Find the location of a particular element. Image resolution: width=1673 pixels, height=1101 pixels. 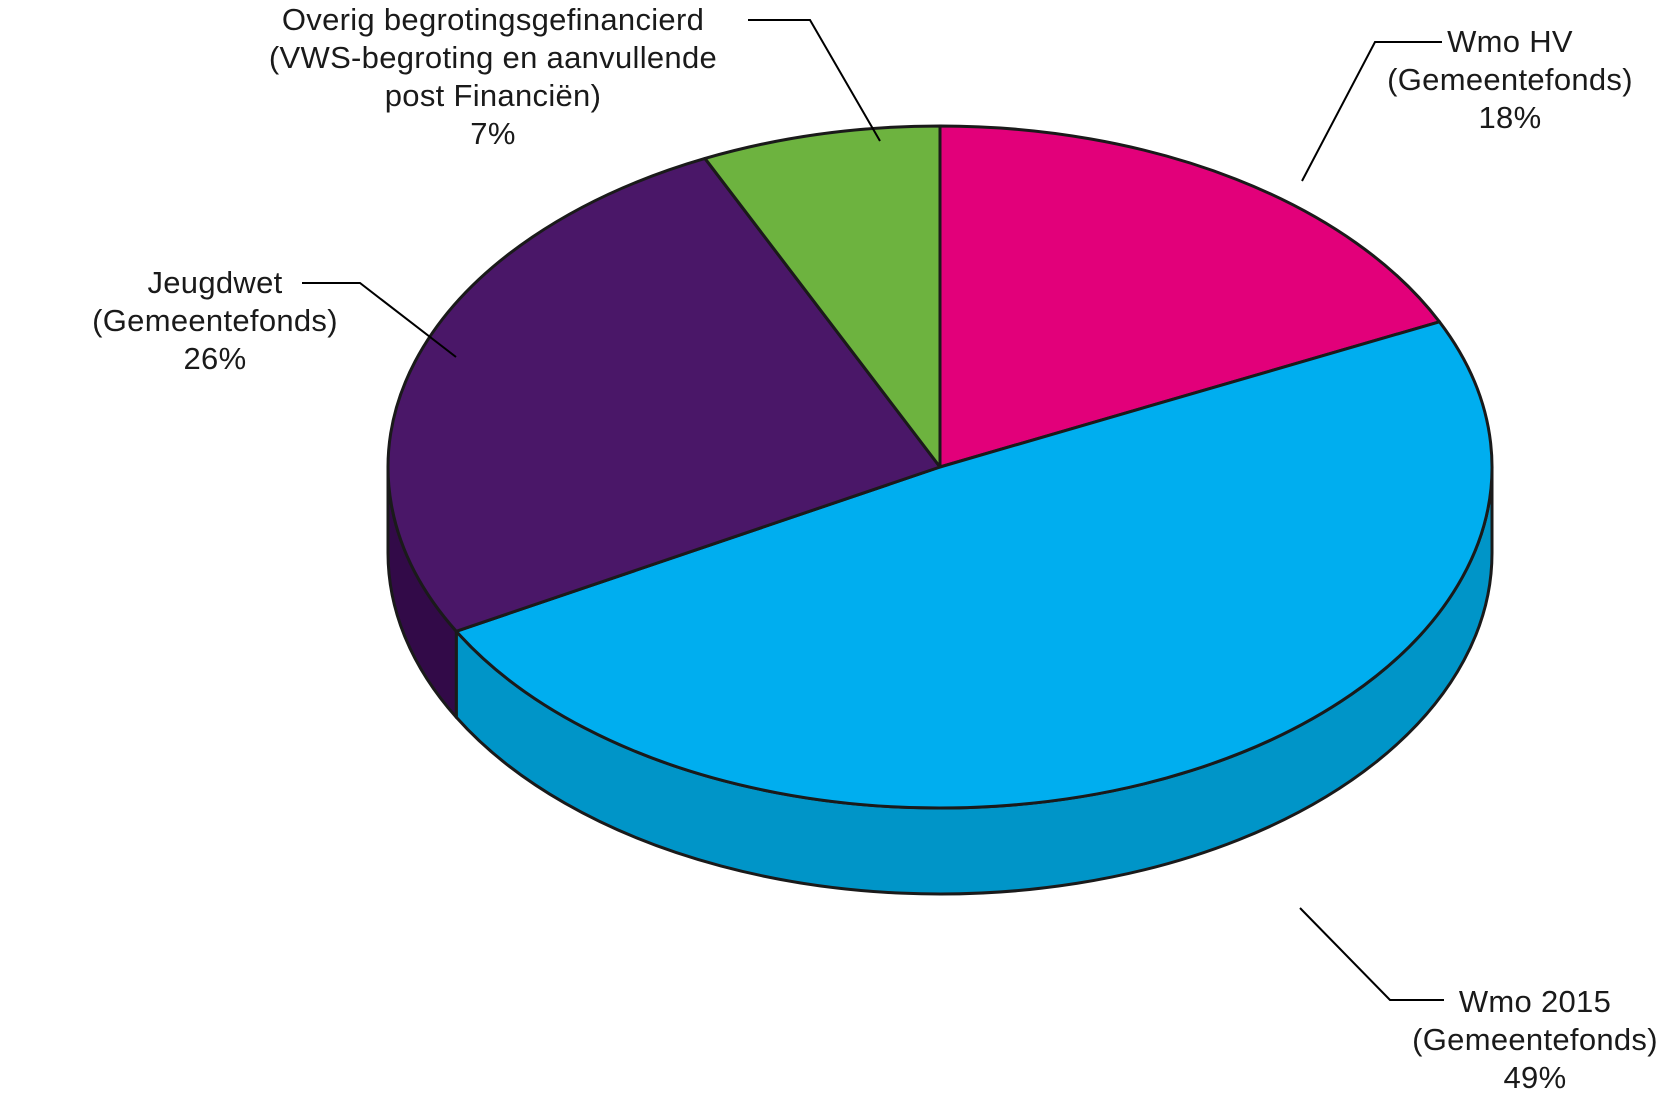

data-label-wmo-2015: 49% is located at coordinates (1535, 1077).